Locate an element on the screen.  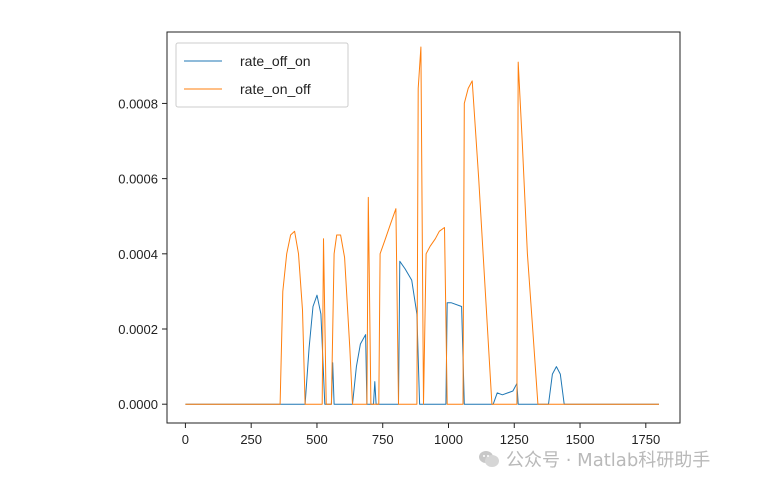
legend-label-rate-off-on: rate_off_on is located at coordinates (275, 61).